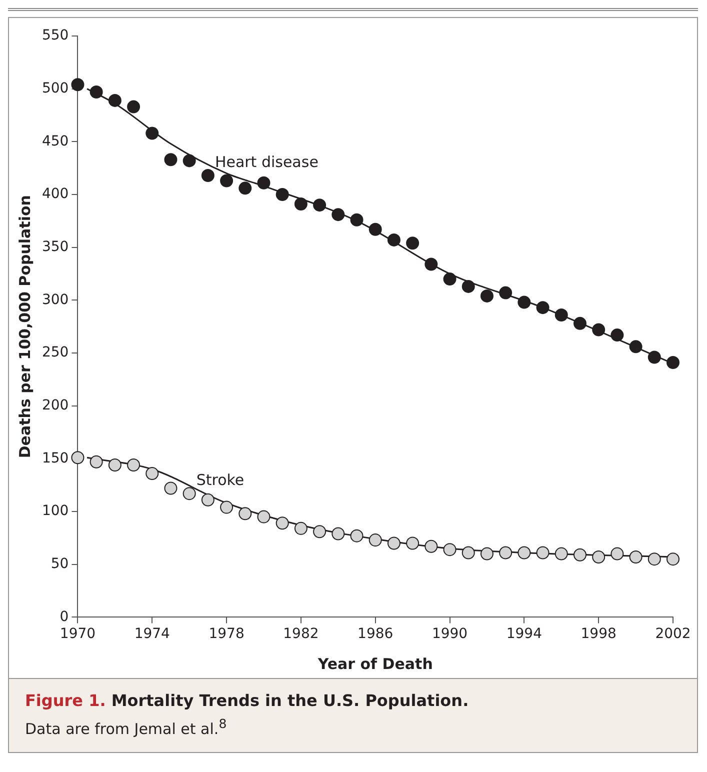 The height and width of the screenshot is (772, 707). I want to click on y-tick-label: 300, so click(55, 300).